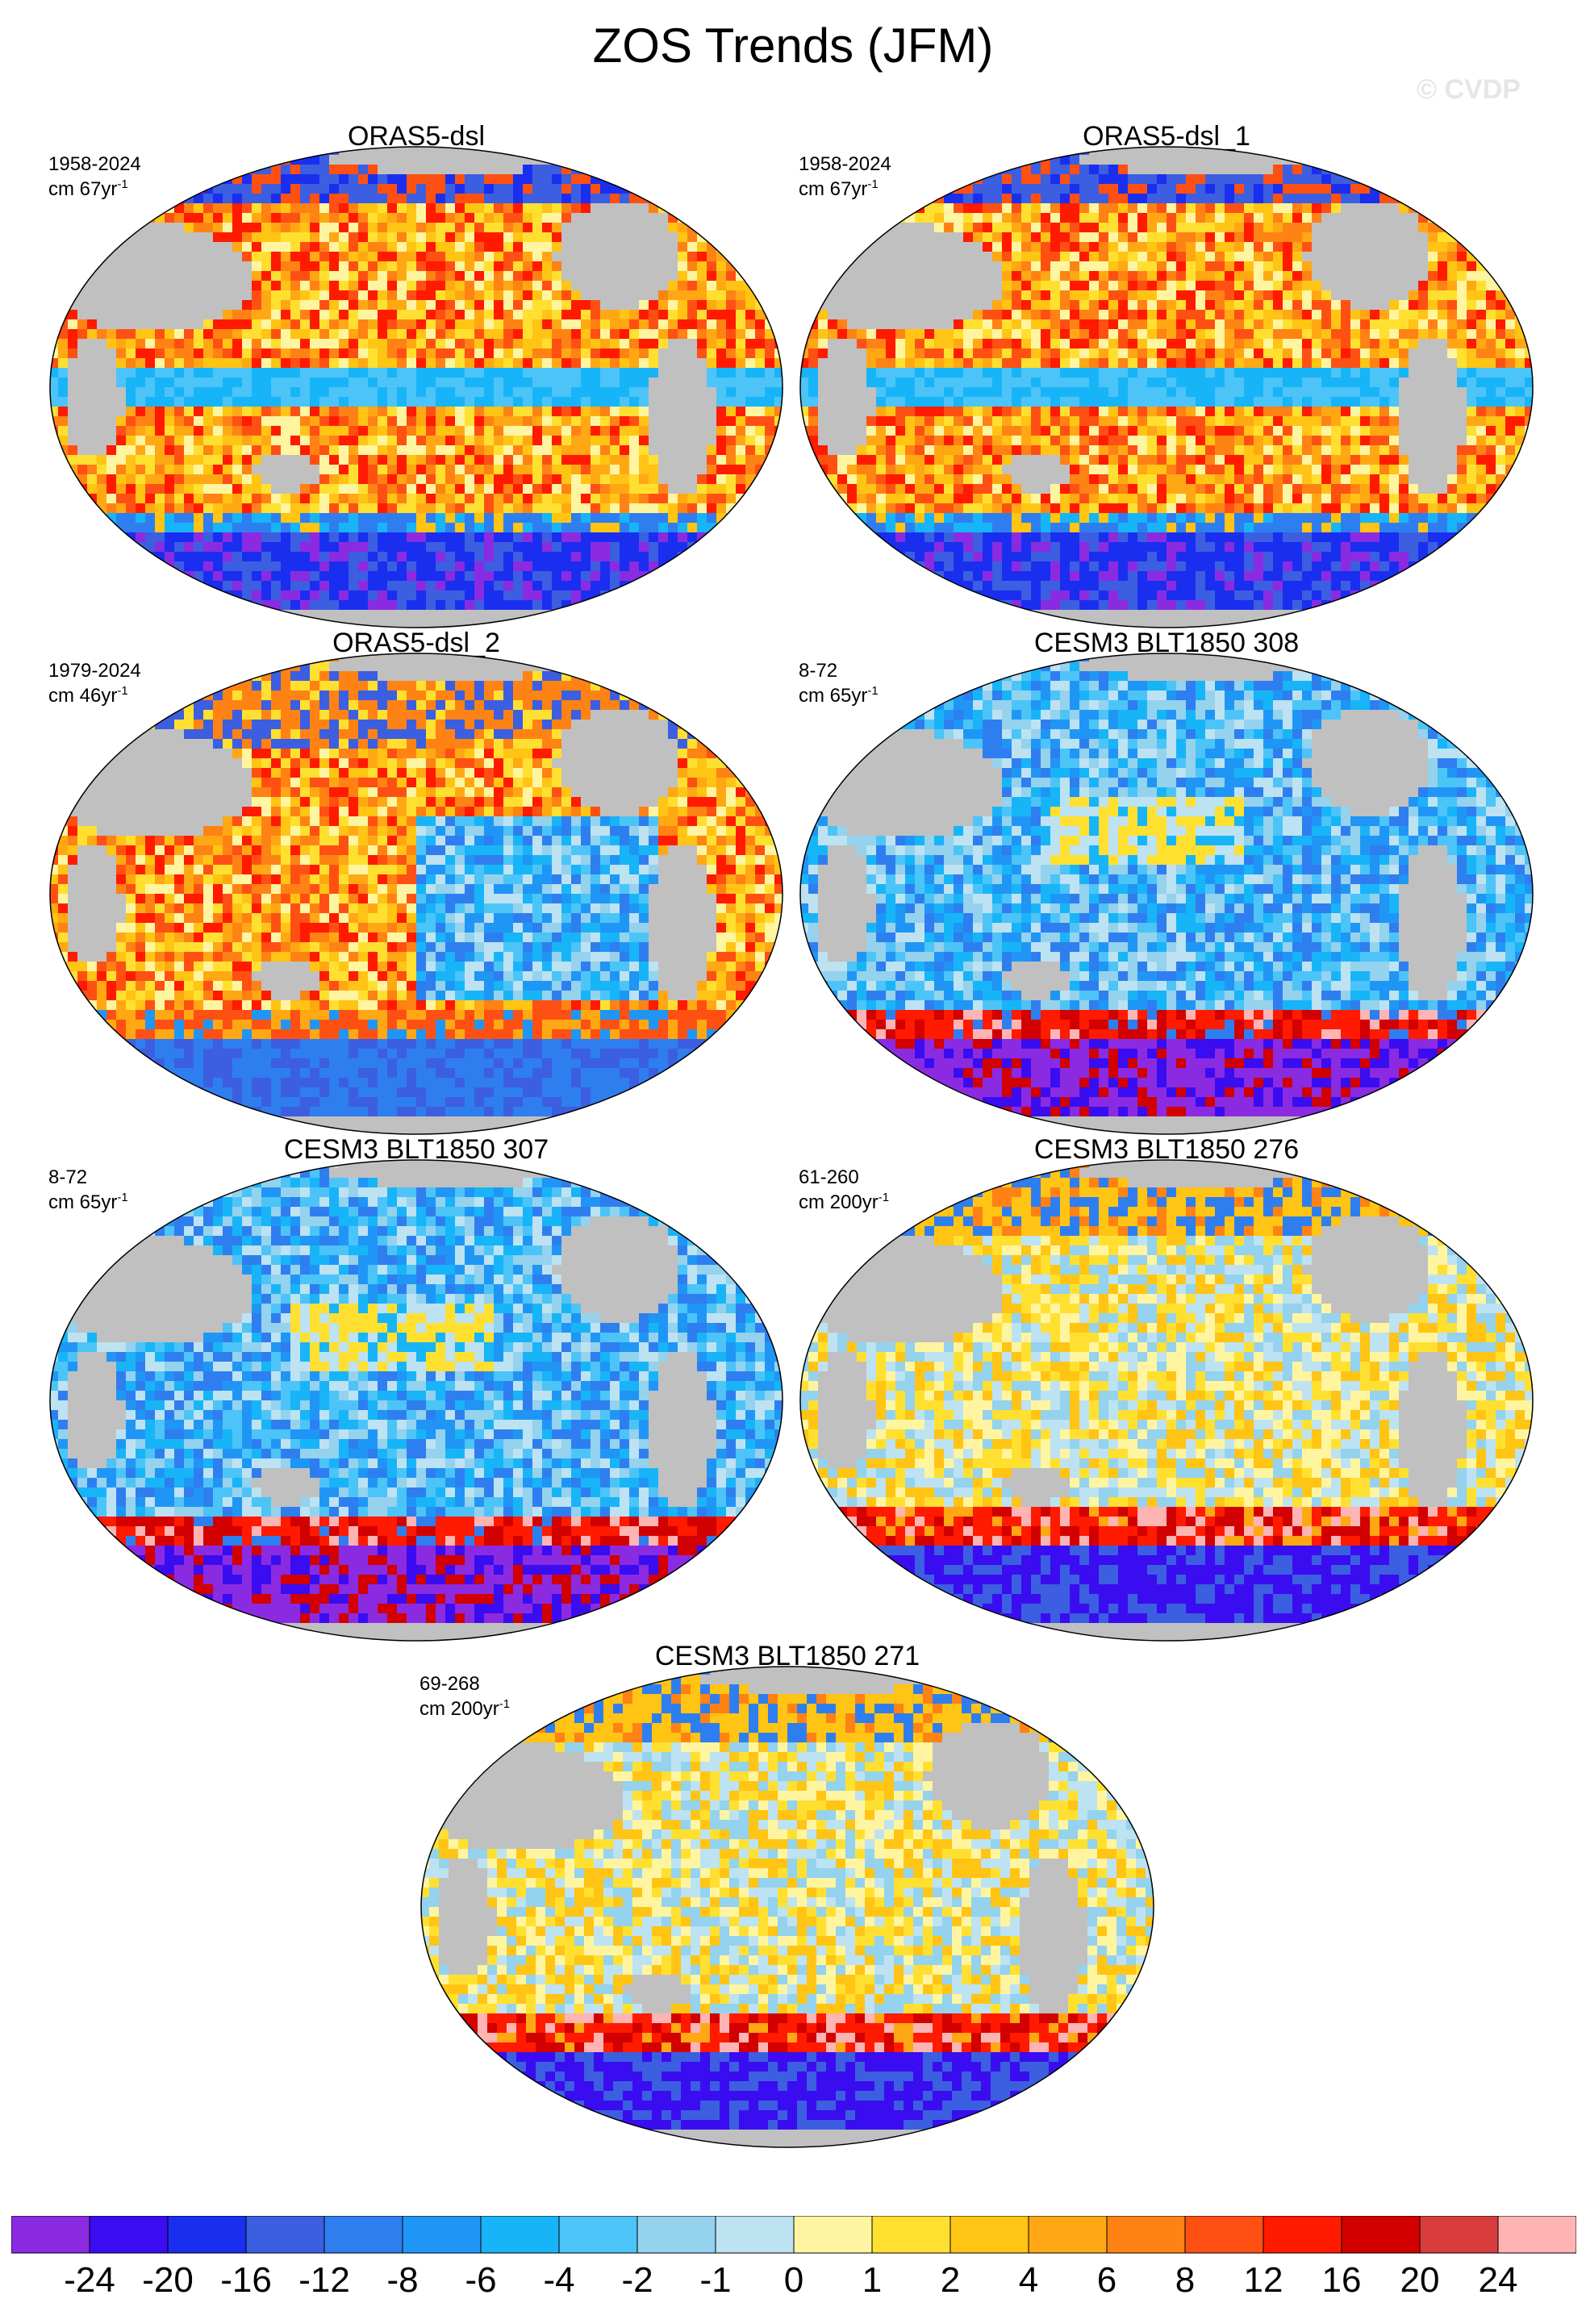  What do you see at coordinates (88, 695) in the screenshot?
I see `panel-units: cm 46yr-1` at bounding box center [88, 695].